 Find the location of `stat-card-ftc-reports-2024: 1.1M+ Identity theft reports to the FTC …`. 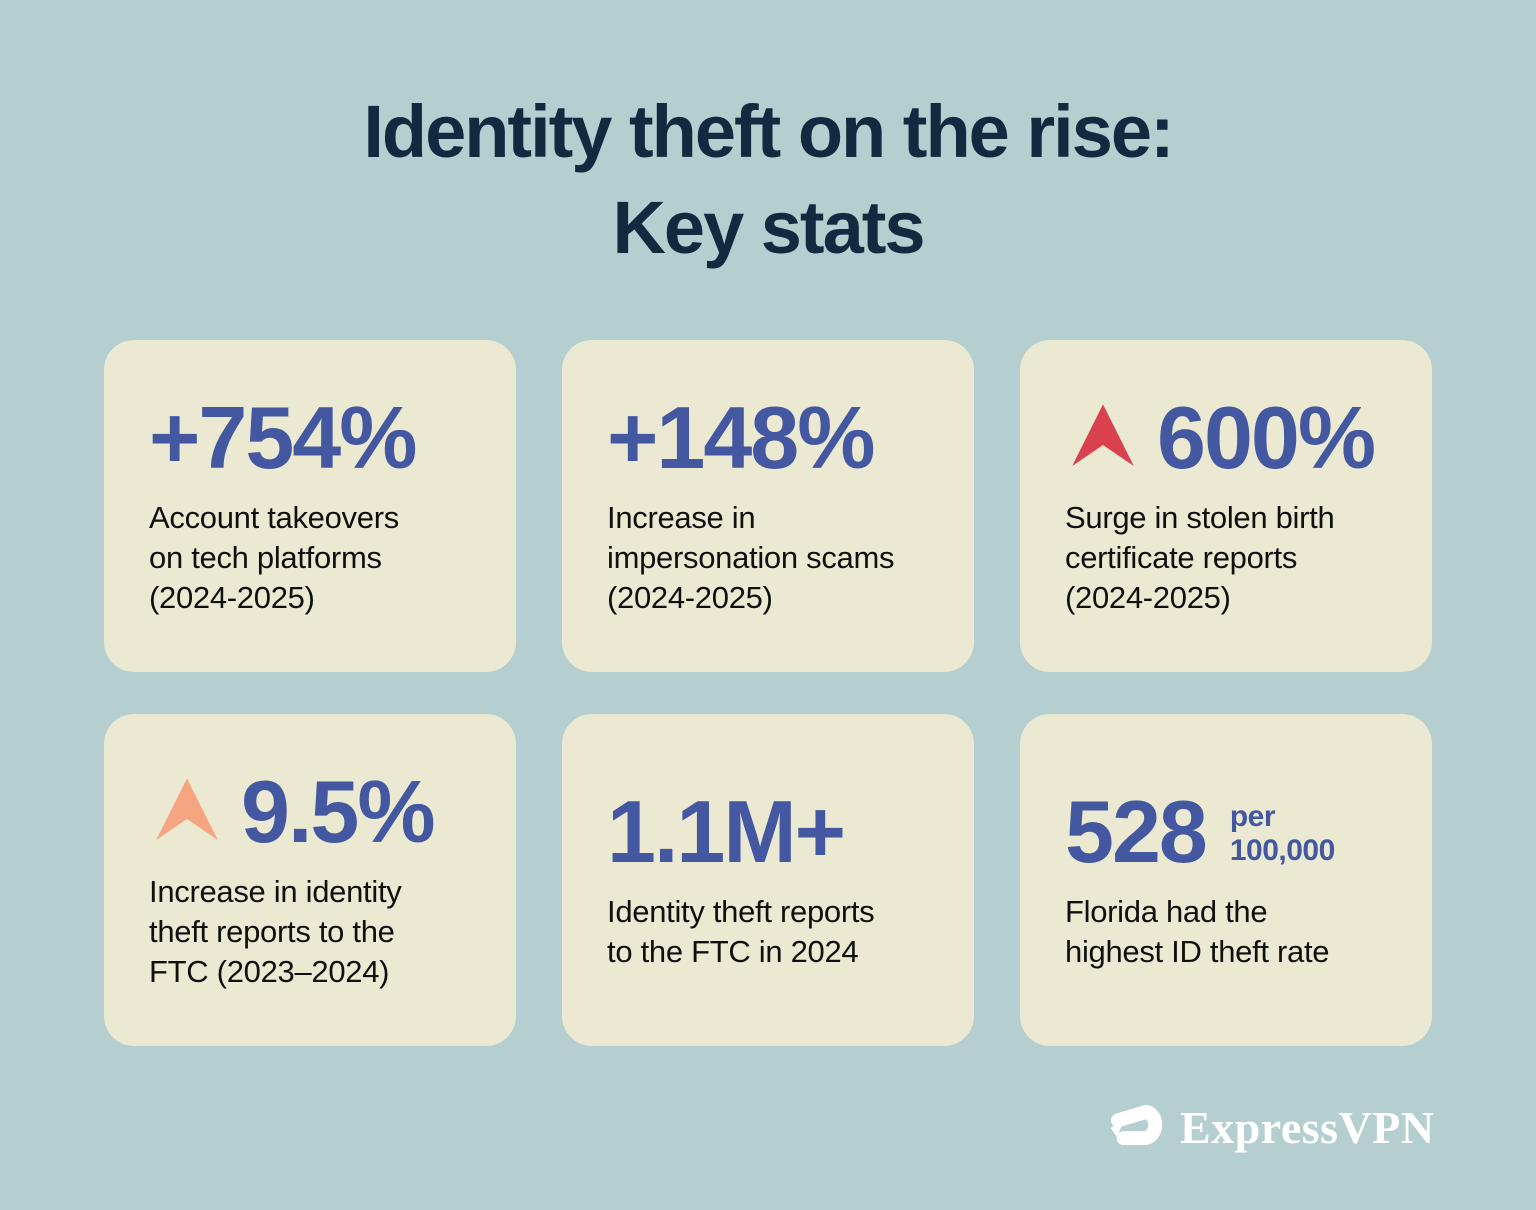

stat-card-ftc-reports-2024: 1.1M+ Identity theft reports to the FTC … is located at coordinates (768, 880).